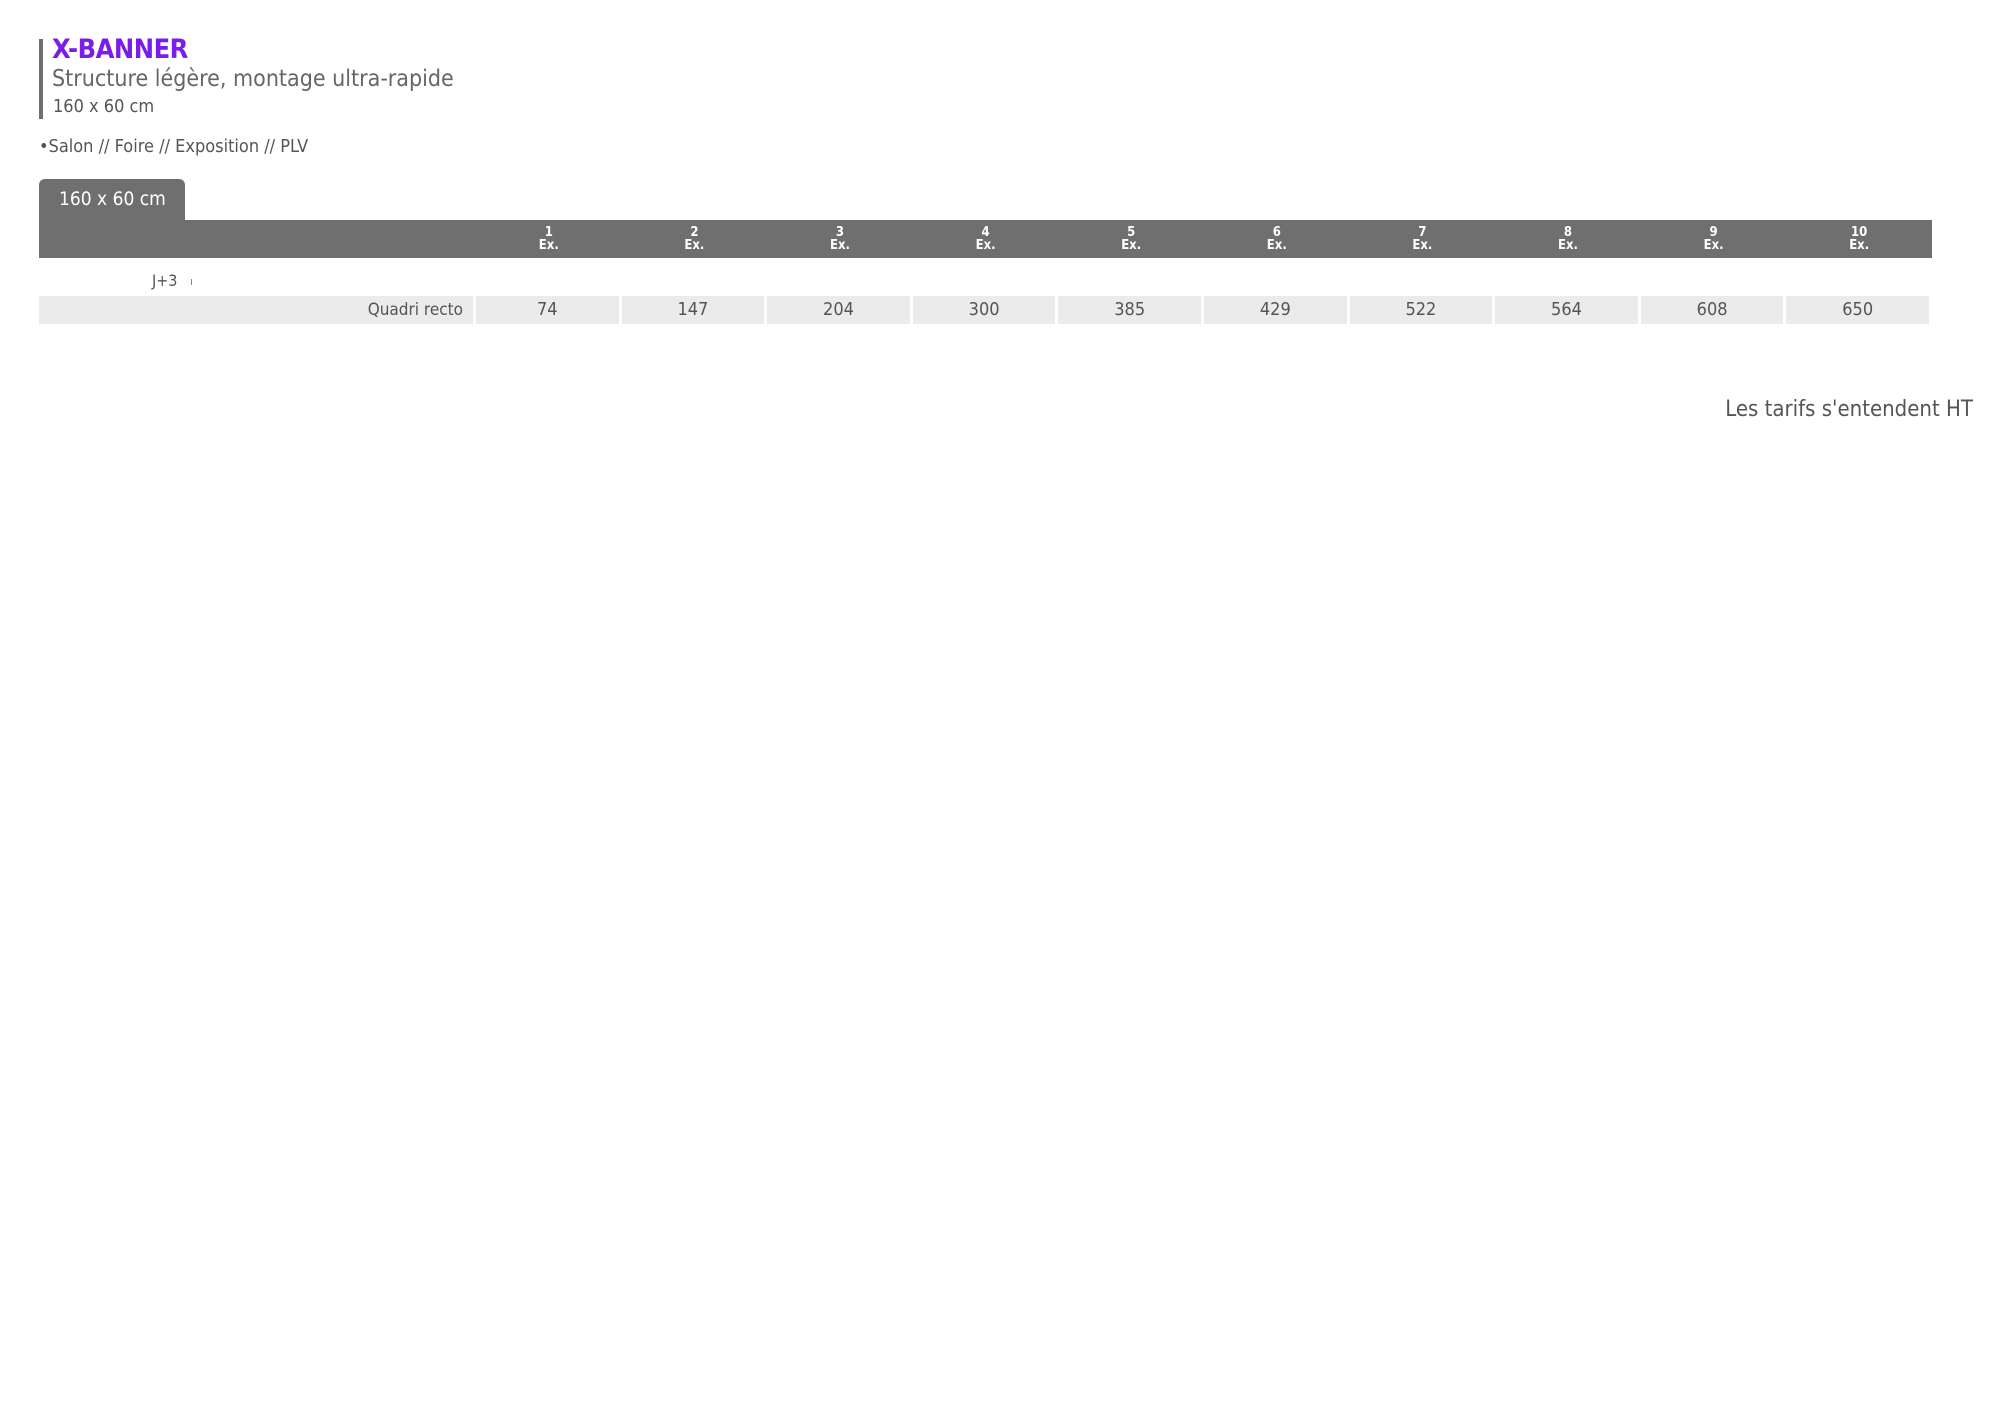  I want to click on price-cell: 429, so click(1275, 310).